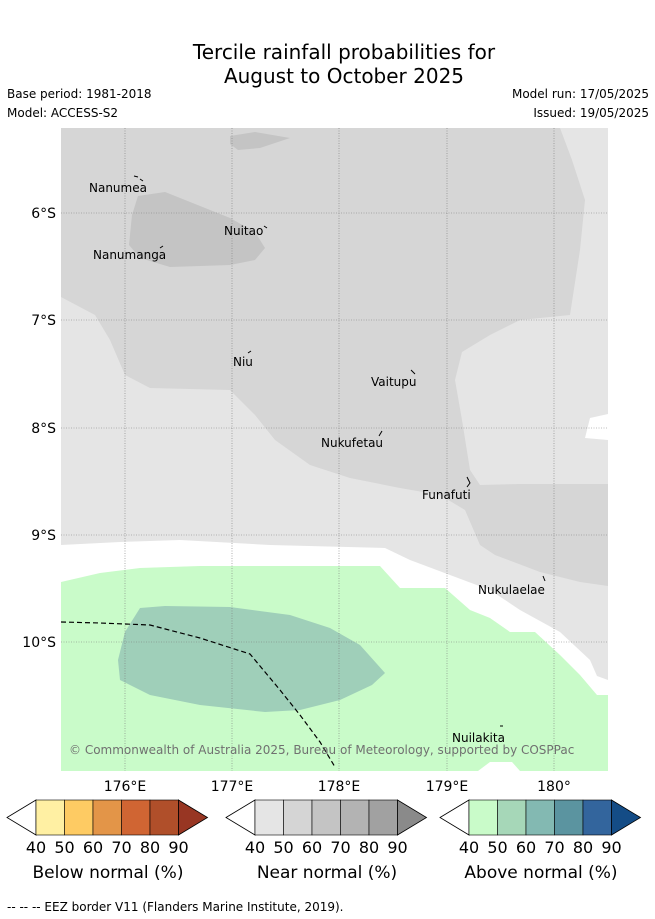 The height and width of the screenshot is (919, 655). Describe the element at coordinates (63, 113) in the screenshot. I see `model-name: Model: ACCESS-S2` at that location.